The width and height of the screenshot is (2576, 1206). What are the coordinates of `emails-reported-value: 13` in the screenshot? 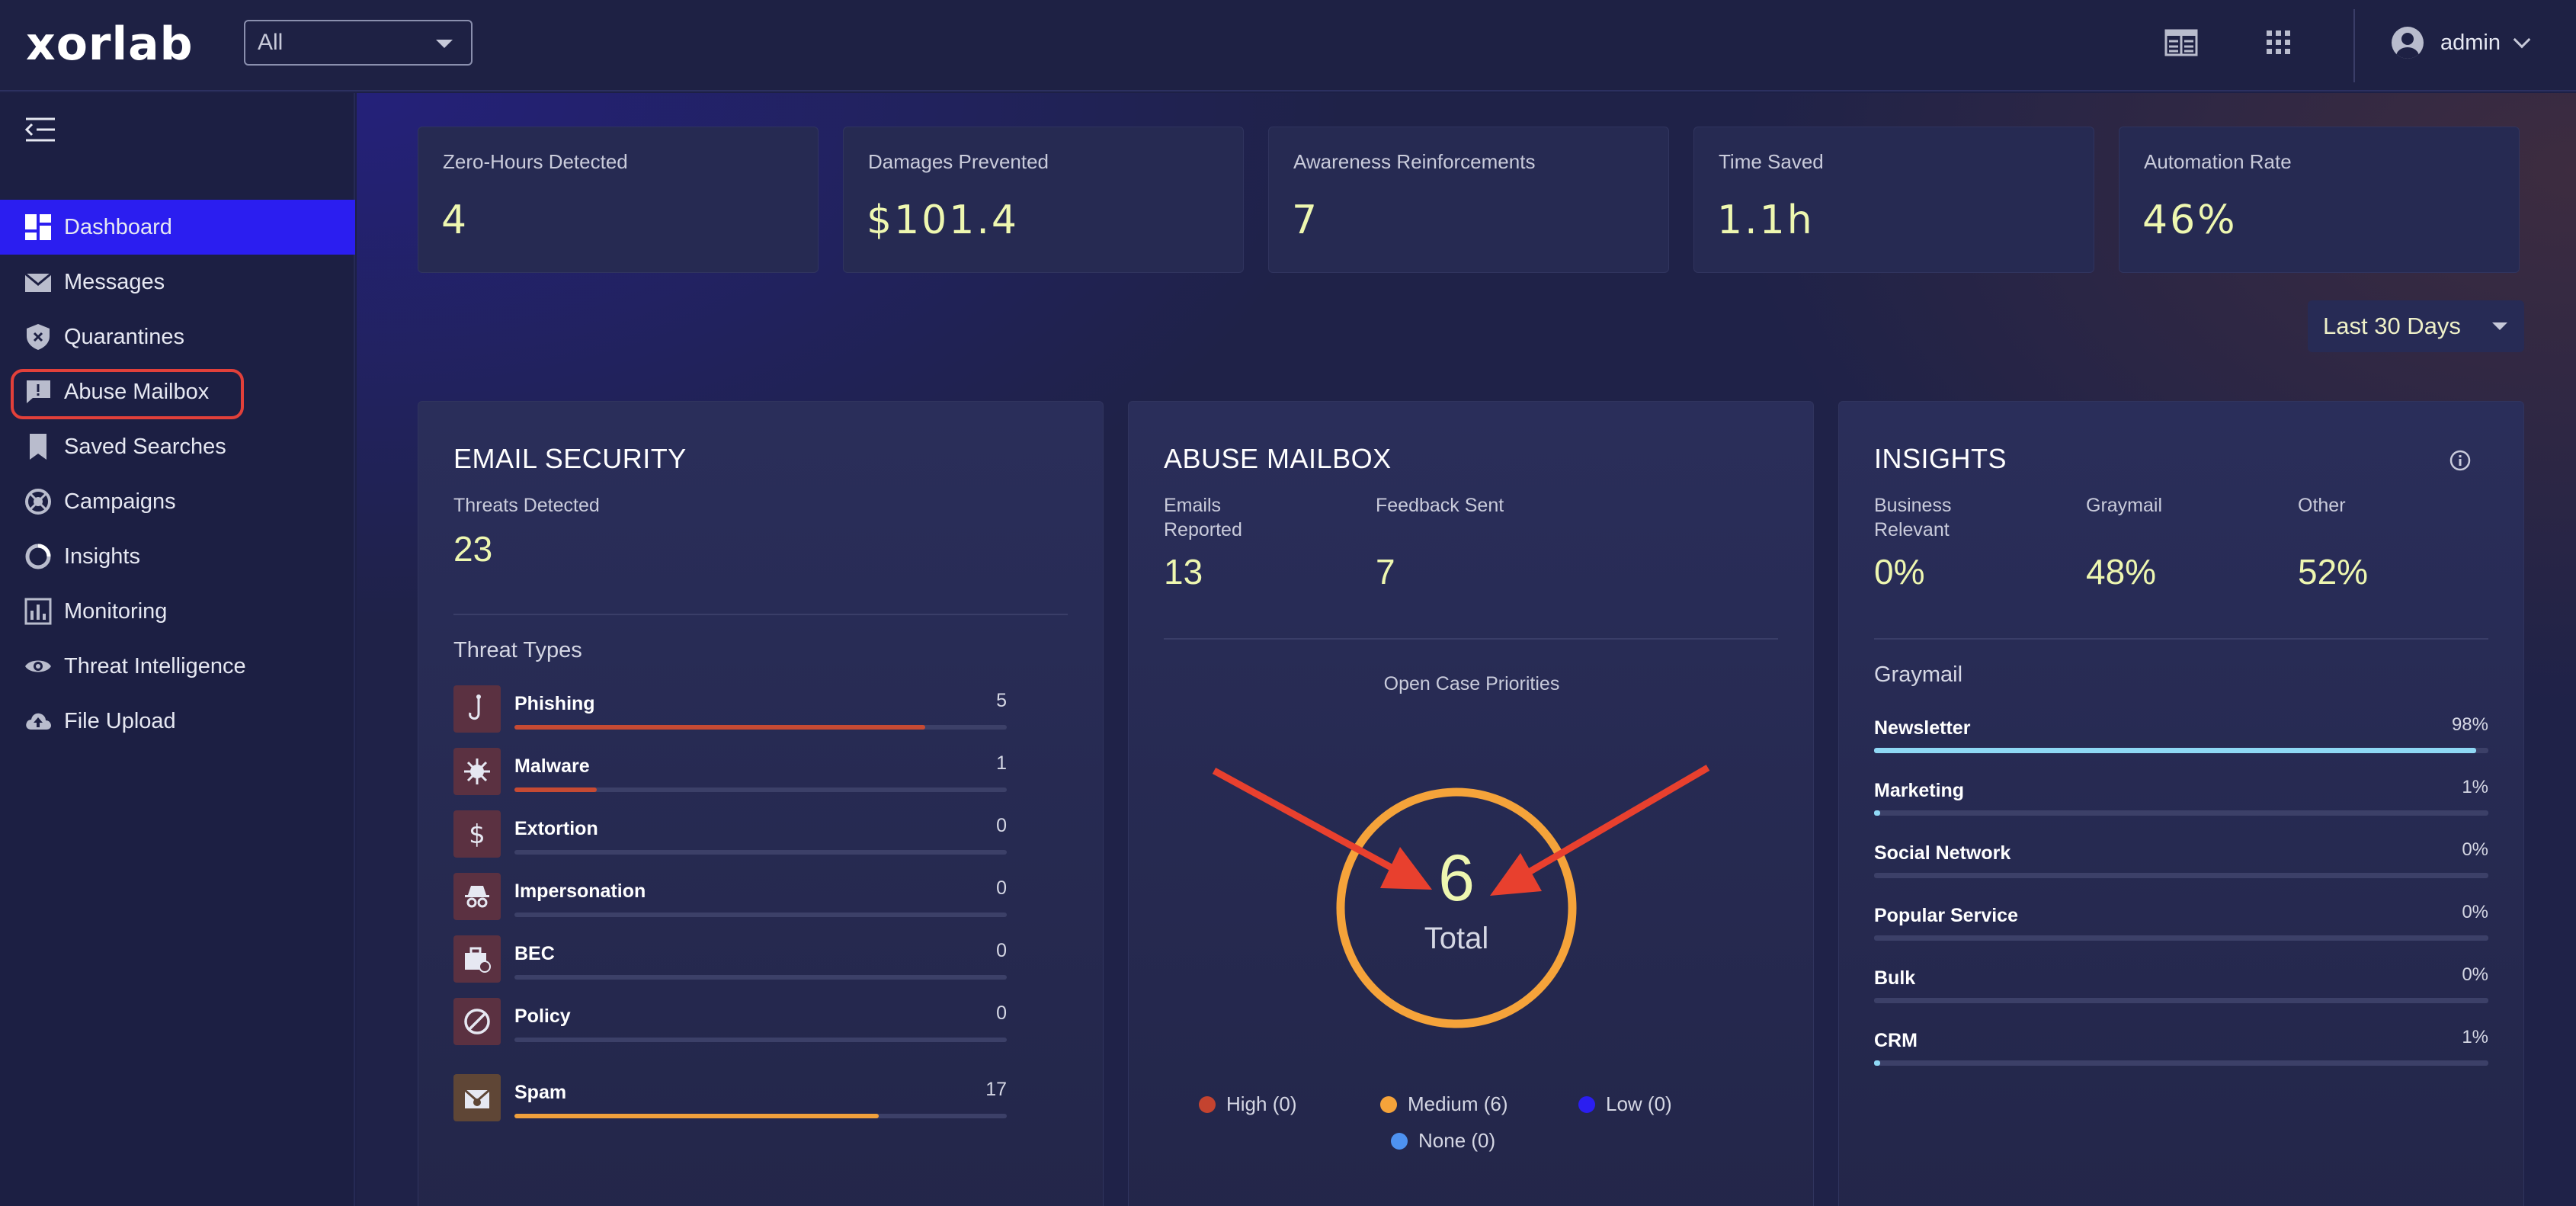 It's located at (1183, 572).